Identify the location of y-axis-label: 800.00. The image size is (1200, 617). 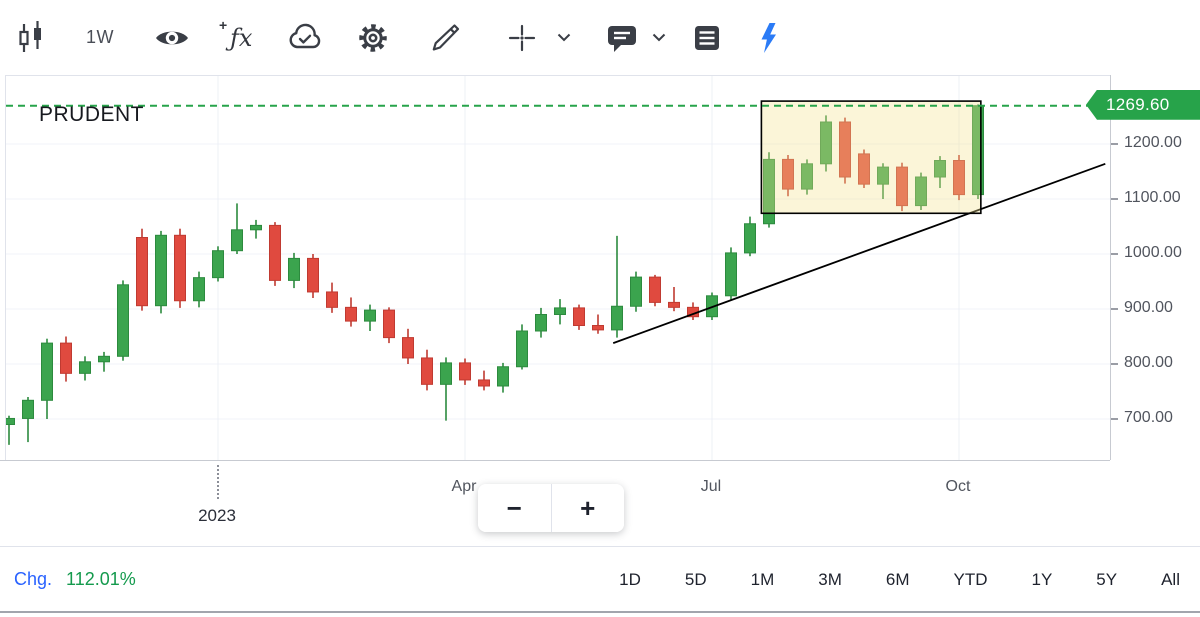
(1142, 362).